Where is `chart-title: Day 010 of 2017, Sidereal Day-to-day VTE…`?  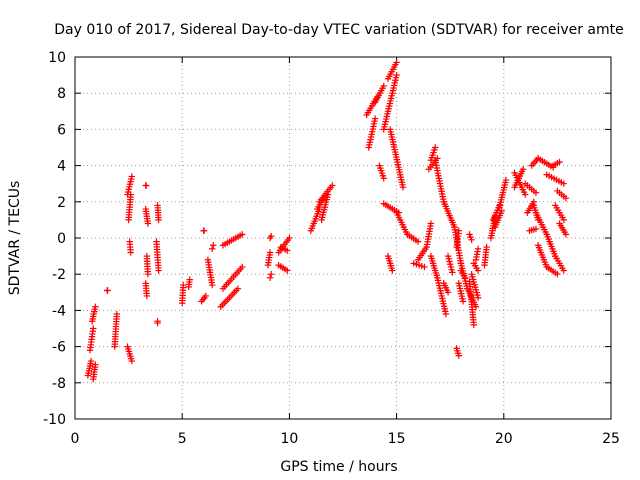 chart-title: Day 010 of 2017, Sidereal Day-to-day VTE… is located at coordinates (339, 30).